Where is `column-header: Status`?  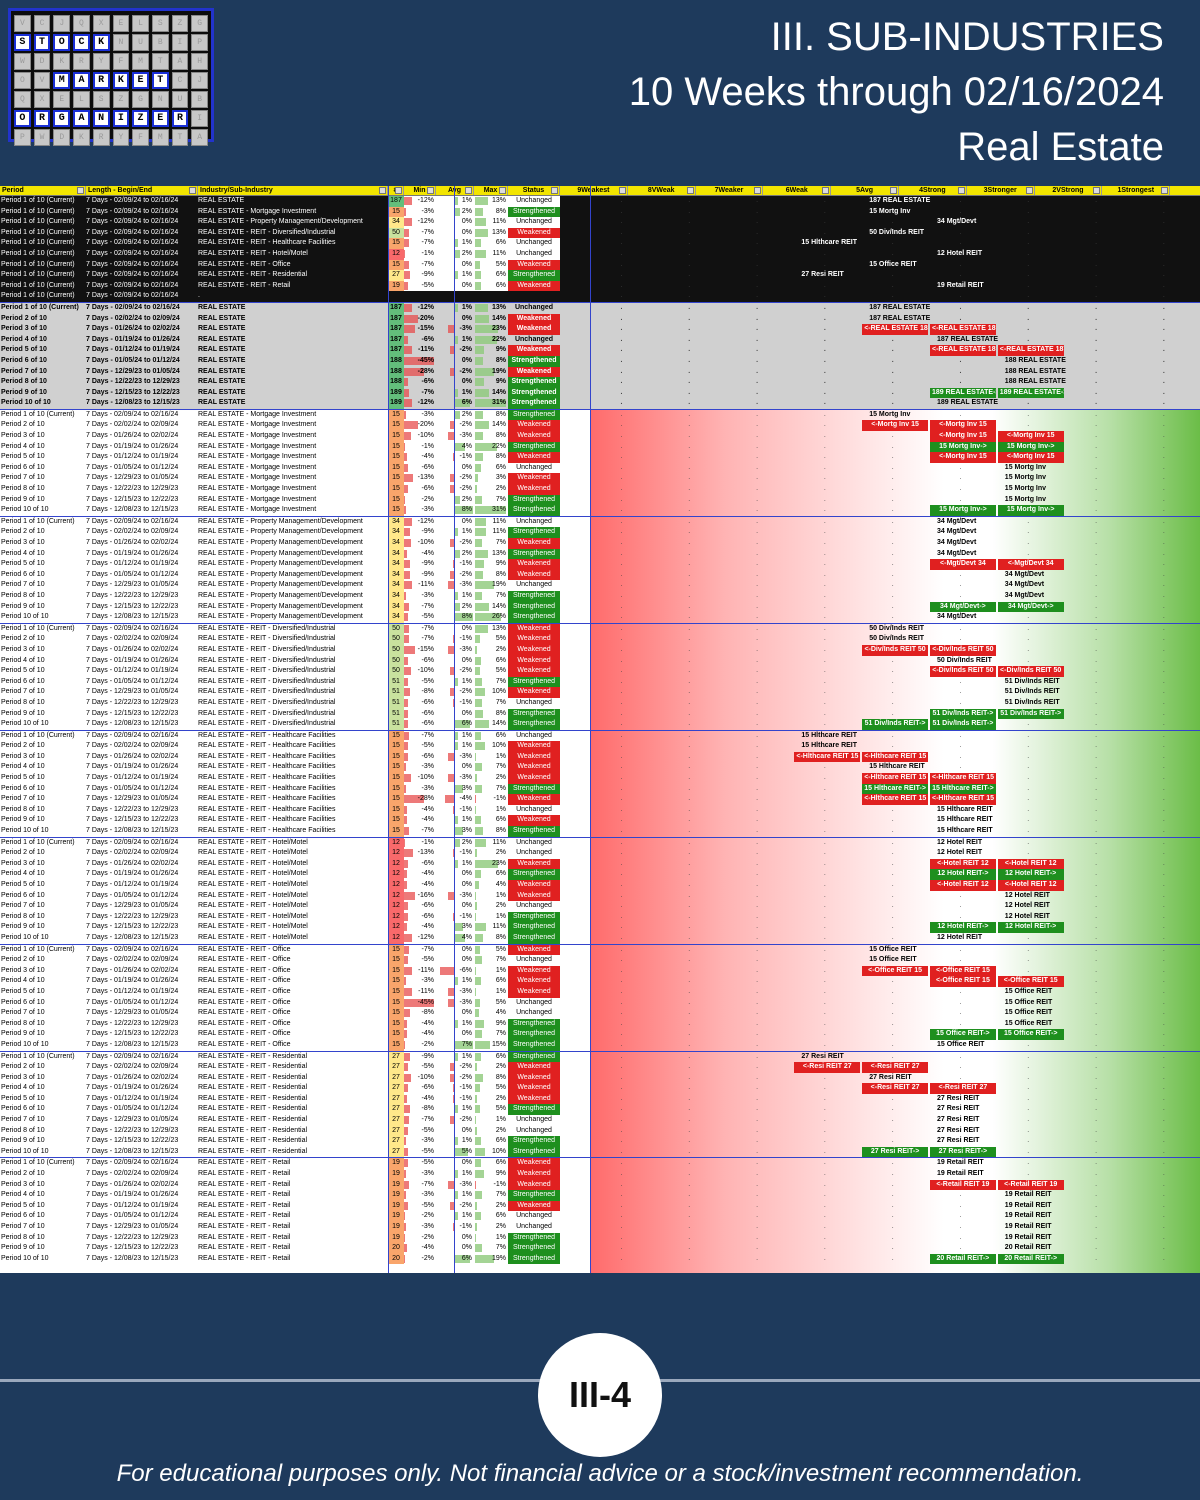
column-header: Status is located at coordinates (534, 190).